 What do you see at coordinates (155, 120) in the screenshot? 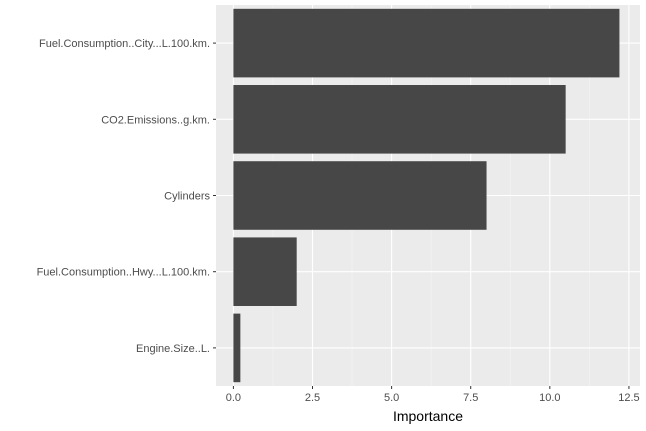
I see `y-tick-label: CO2.Emissions..g.km.` at bounding box center [155, 120].